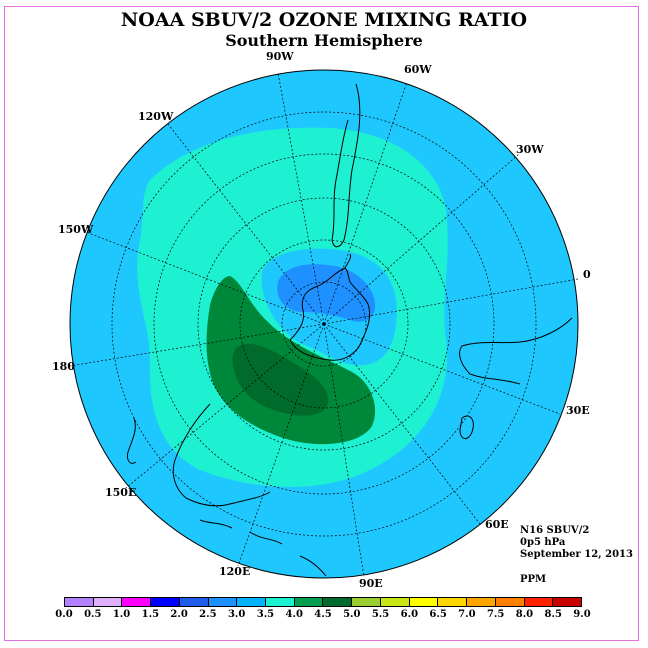  I want to click on lon-label-120e: 120E, so click(235, 571).